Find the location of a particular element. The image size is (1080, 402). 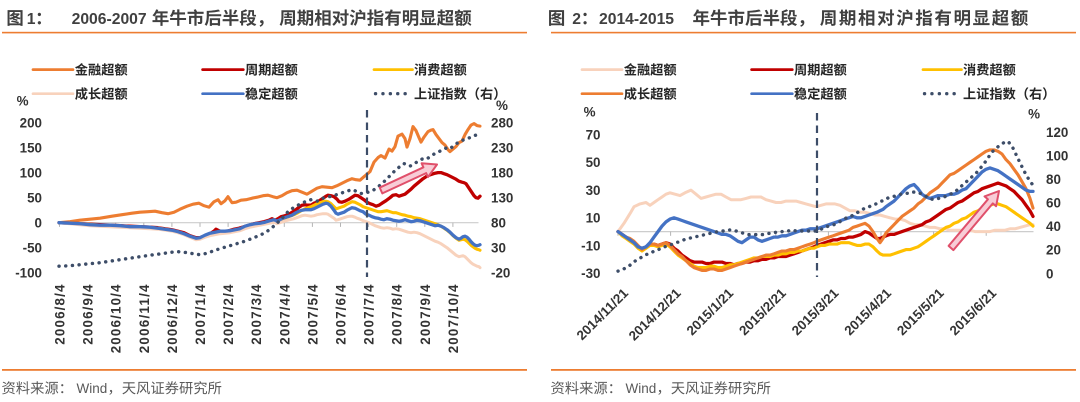

svg-text: 2007/9/4 is located at coordinates (425, 314).